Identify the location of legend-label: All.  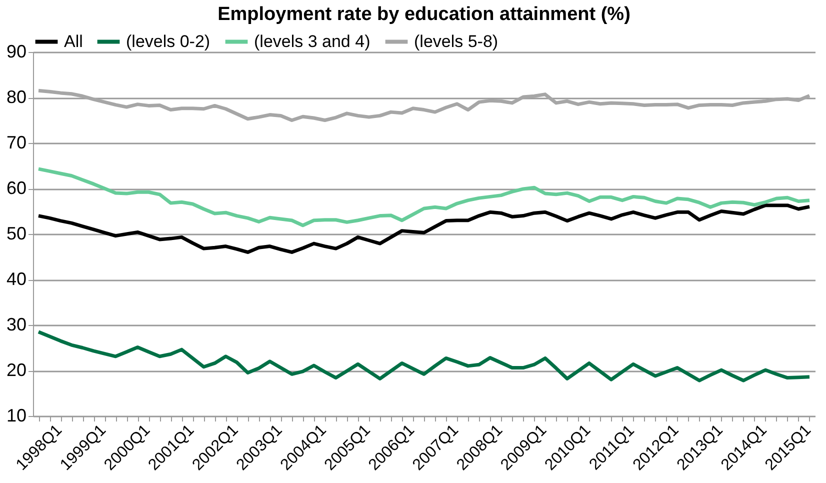
(73, 41).